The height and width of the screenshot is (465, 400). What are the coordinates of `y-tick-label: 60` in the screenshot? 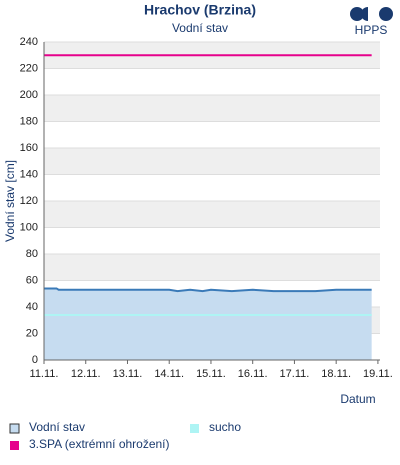 It's located at (32, 280).